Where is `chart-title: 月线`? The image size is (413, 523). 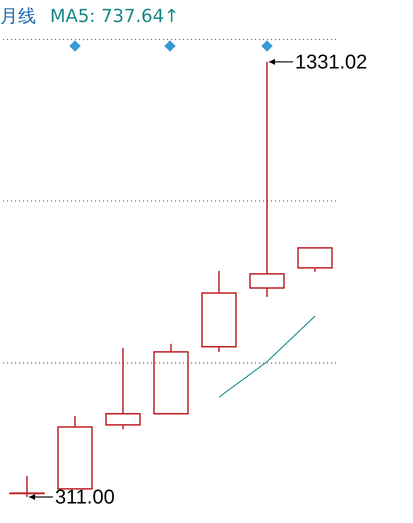
chart-title: 月线 is located at coordinates (18, 16).